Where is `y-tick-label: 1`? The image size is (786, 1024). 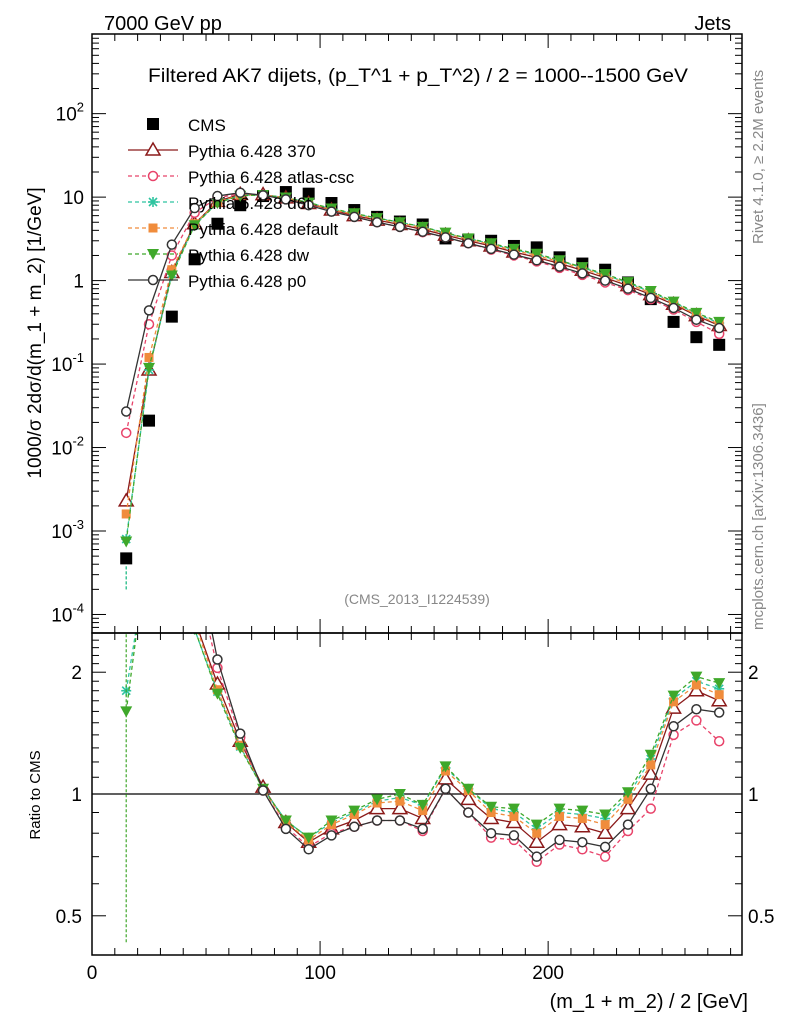
y-tick-label: 1 is located at coordinates (78, 282).